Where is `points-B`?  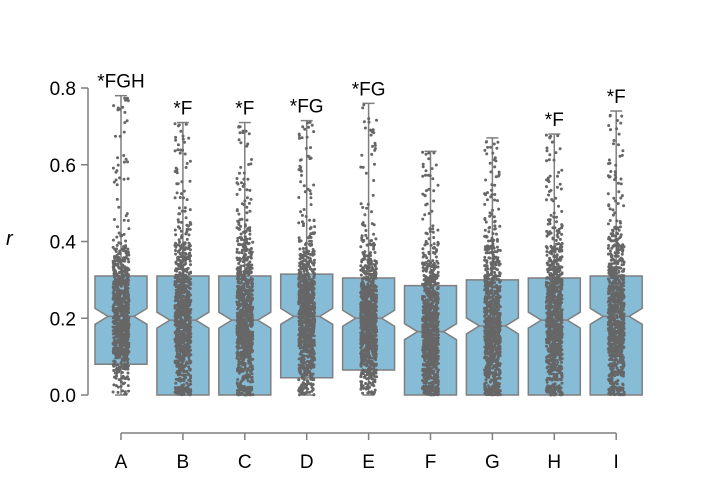
points-B is located at coordinates (183, 259).